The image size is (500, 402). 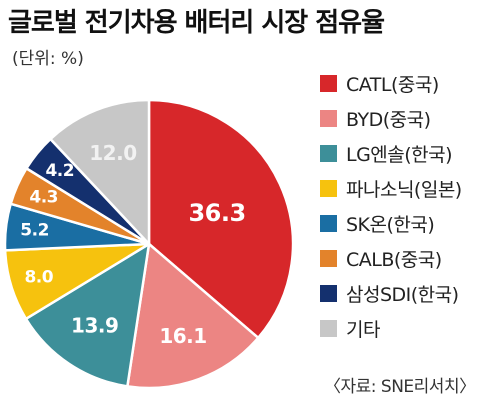 What do you see at coordinates (112, 153) in the screenshot?
I see `data-label-기타: 12.0` at bounding box center [112, 153].